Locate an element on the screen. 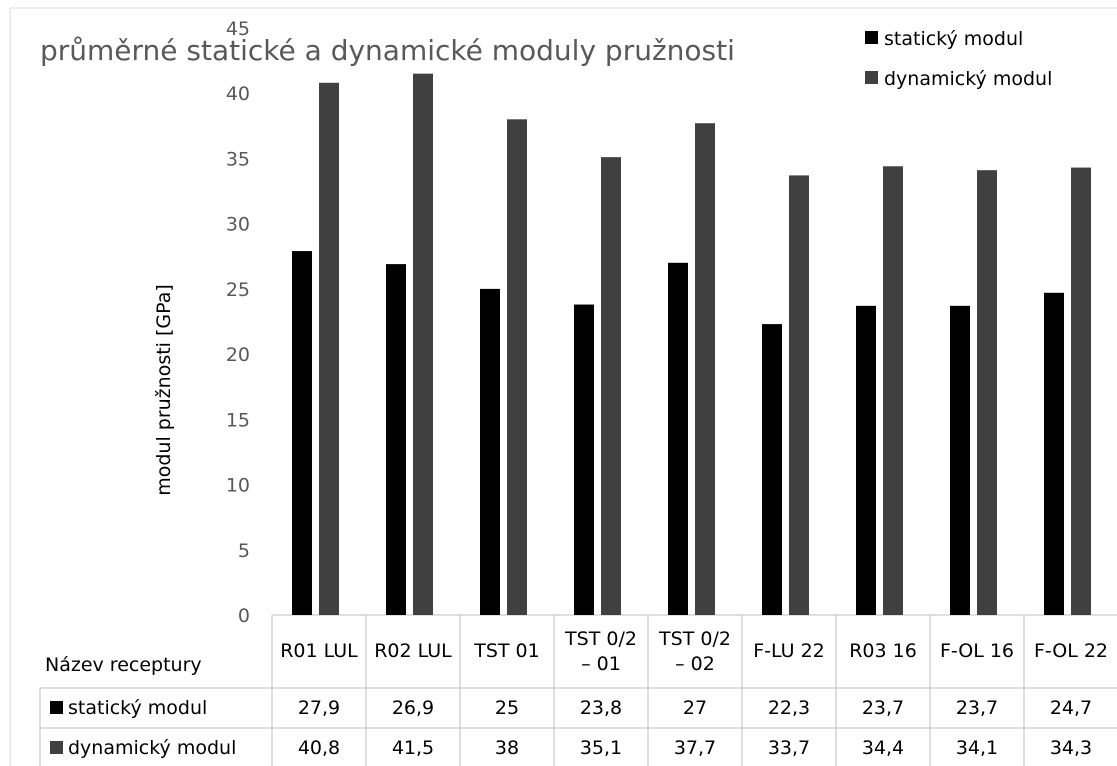  x-tick-label: R02 LUL is located at coordinates (413, 651).